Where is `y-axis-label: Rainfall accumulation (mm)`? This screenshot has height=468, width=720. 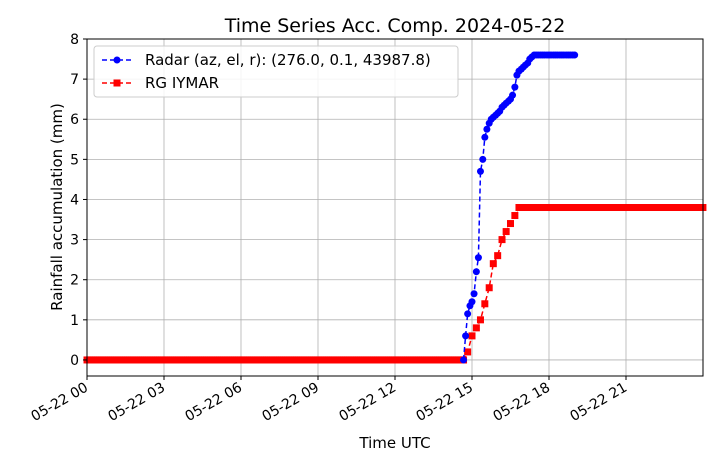 y-axis-label: Rainfall accumulation (mm) is located at coordinates (57, 207).